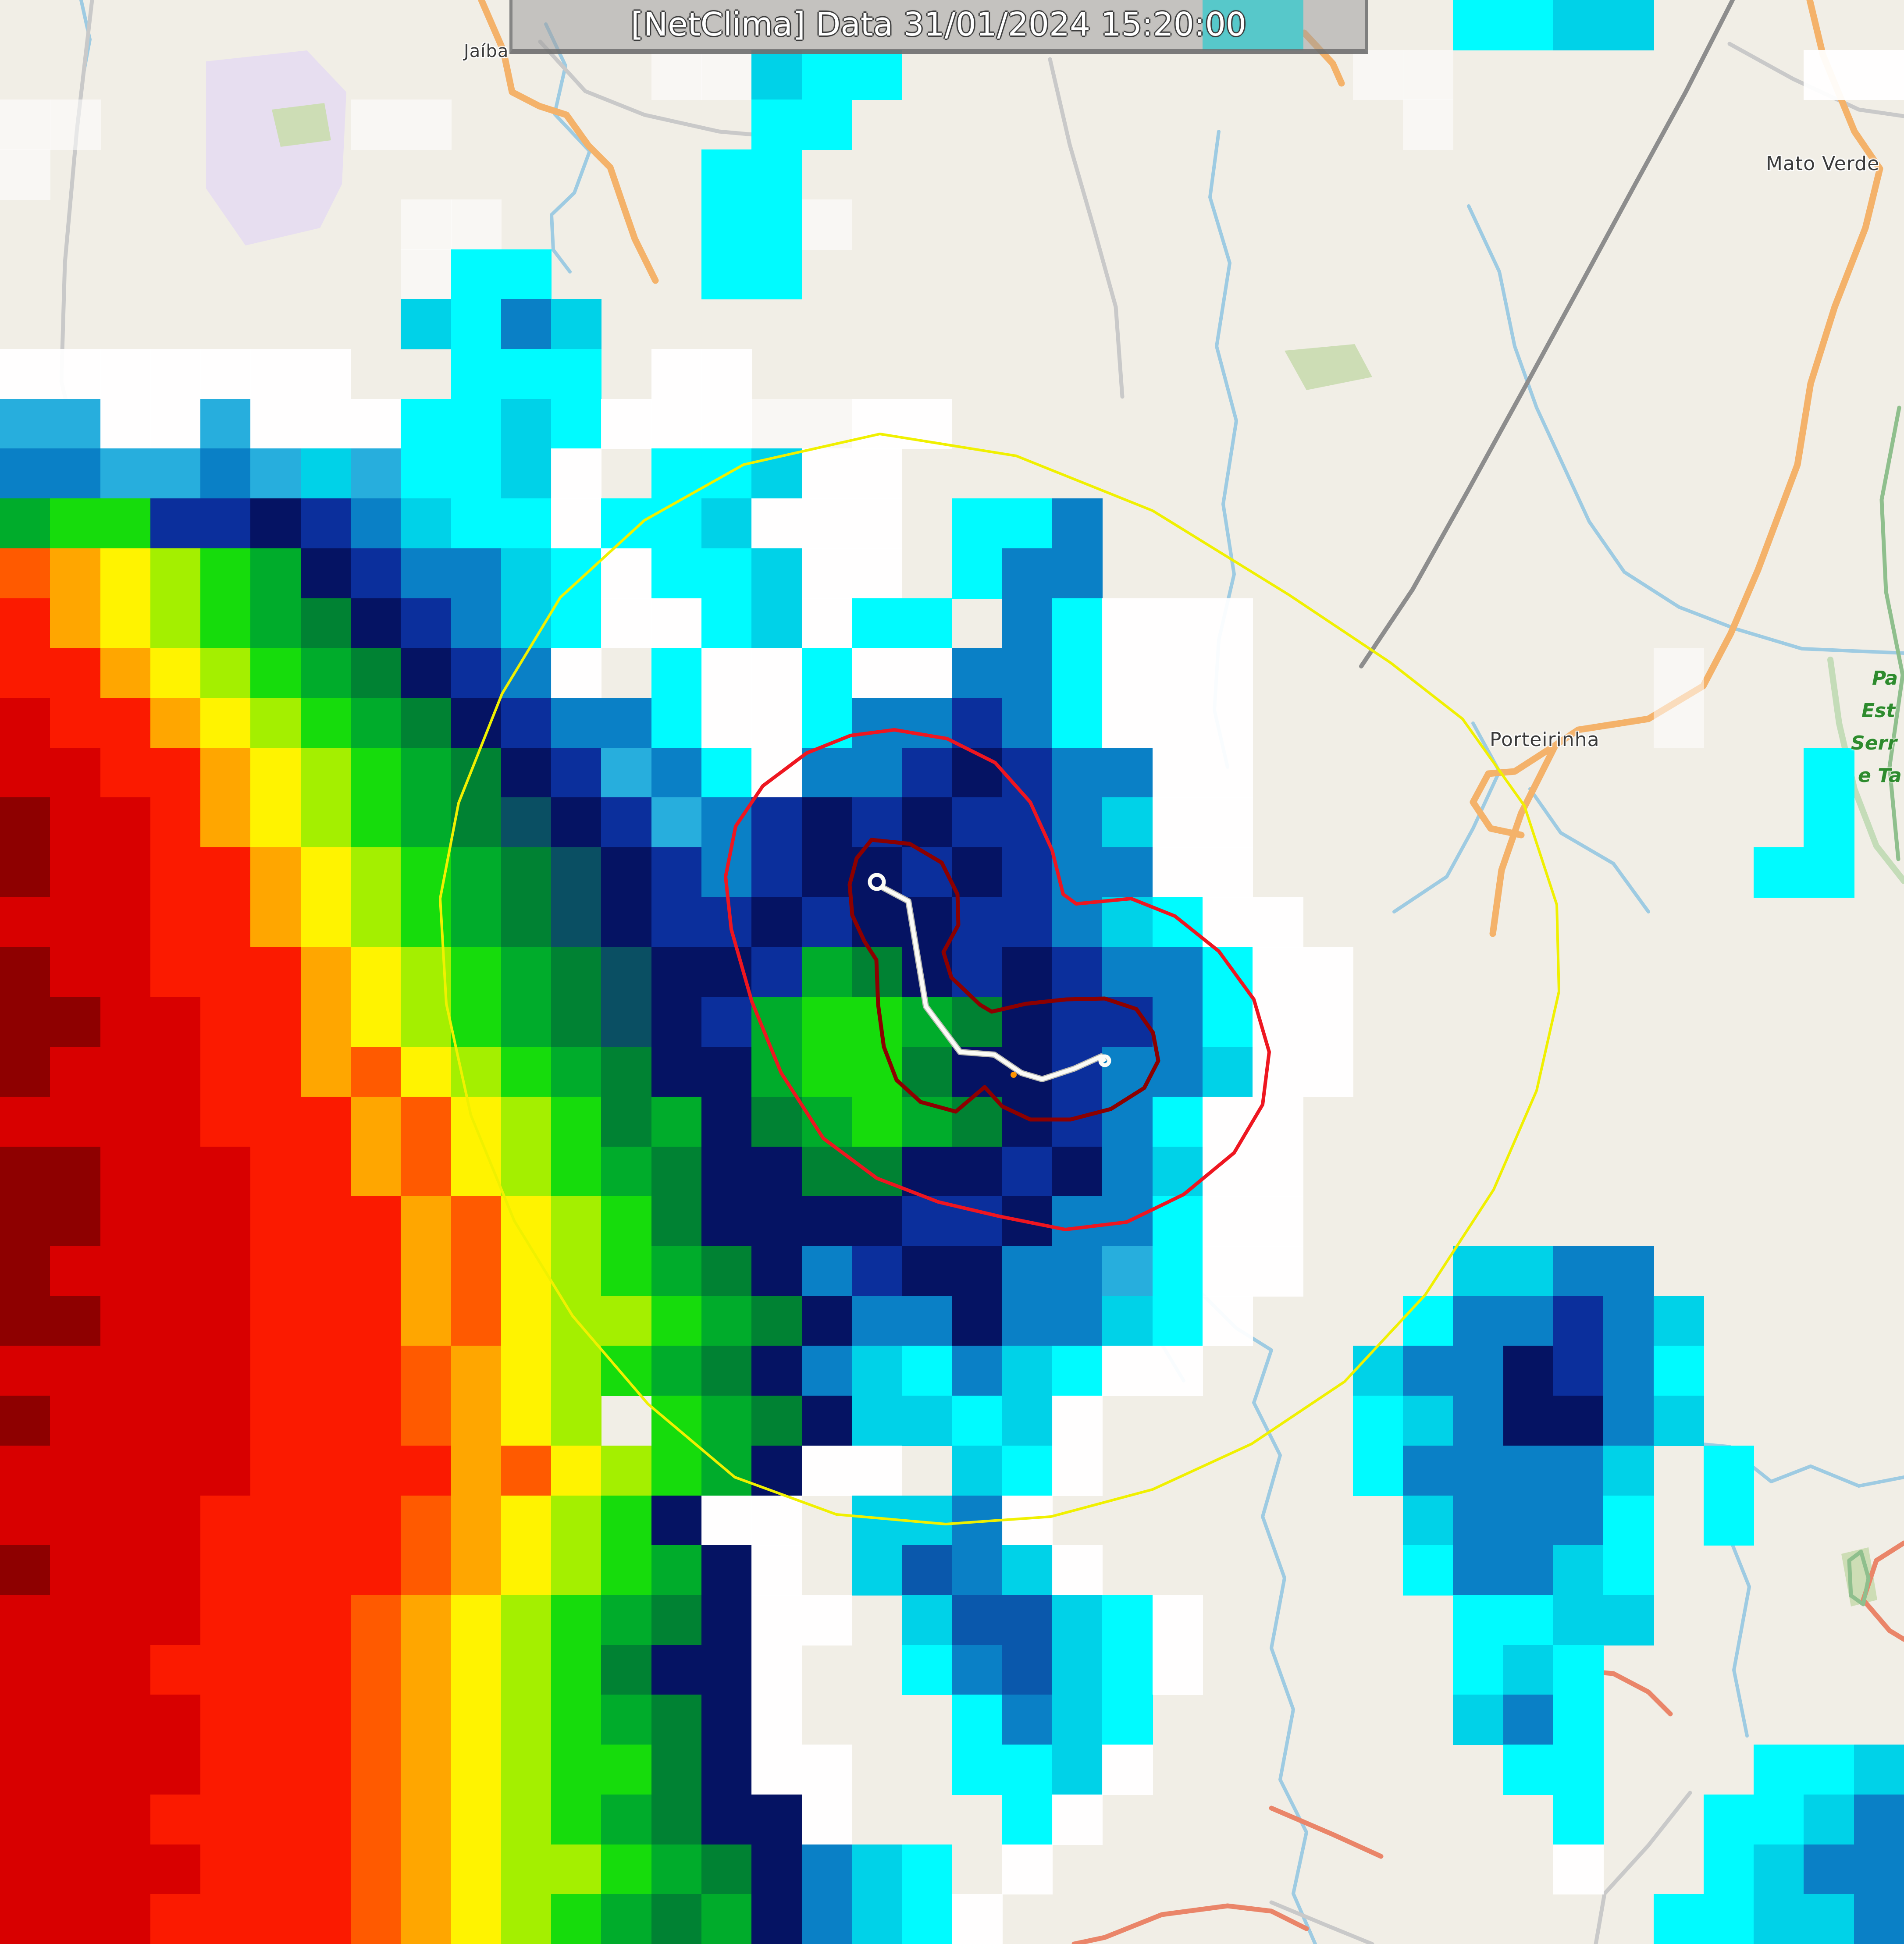  What do you see at coordinates (568, 142) in the screenshot?
I see `road-orange` at bounding box center [568, 142].